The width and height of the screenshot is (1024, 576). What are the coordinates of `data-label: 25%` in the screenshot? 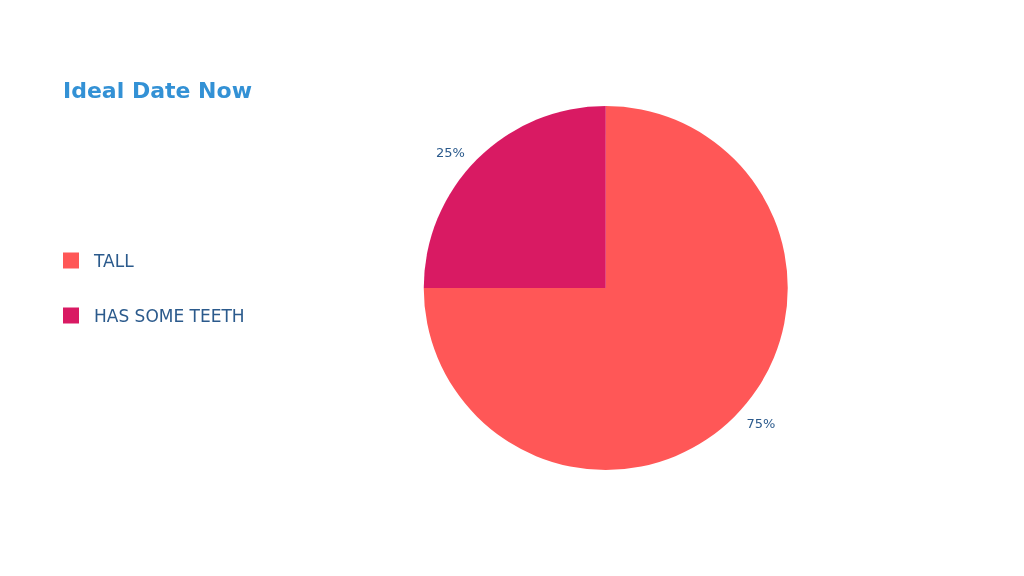 It's located at (450, 152).